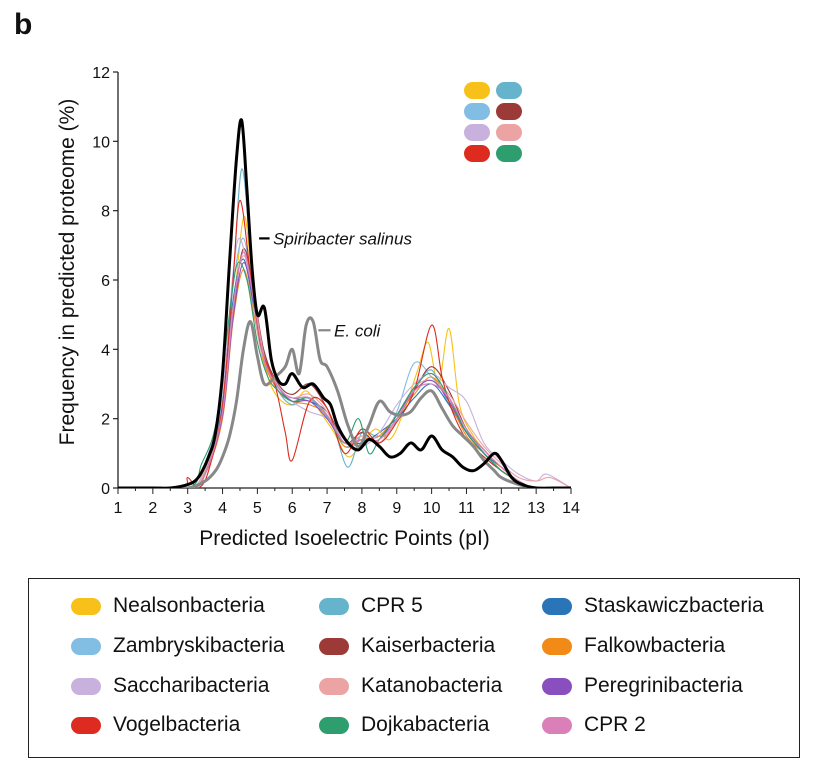  I want to click on legend-item-katanobacteria: Katanobacteria, so click(410, 686).